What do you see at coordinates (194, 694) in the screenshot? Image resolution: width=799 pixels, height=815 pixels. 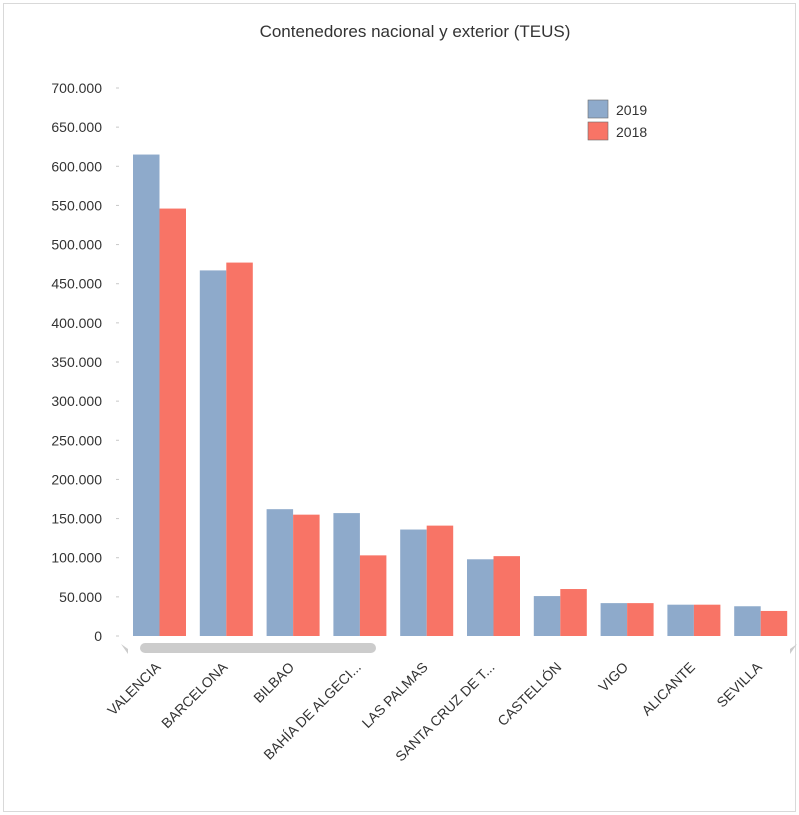 I see `x-tick-label: BARCELONA` at bounding box center [194, 694].